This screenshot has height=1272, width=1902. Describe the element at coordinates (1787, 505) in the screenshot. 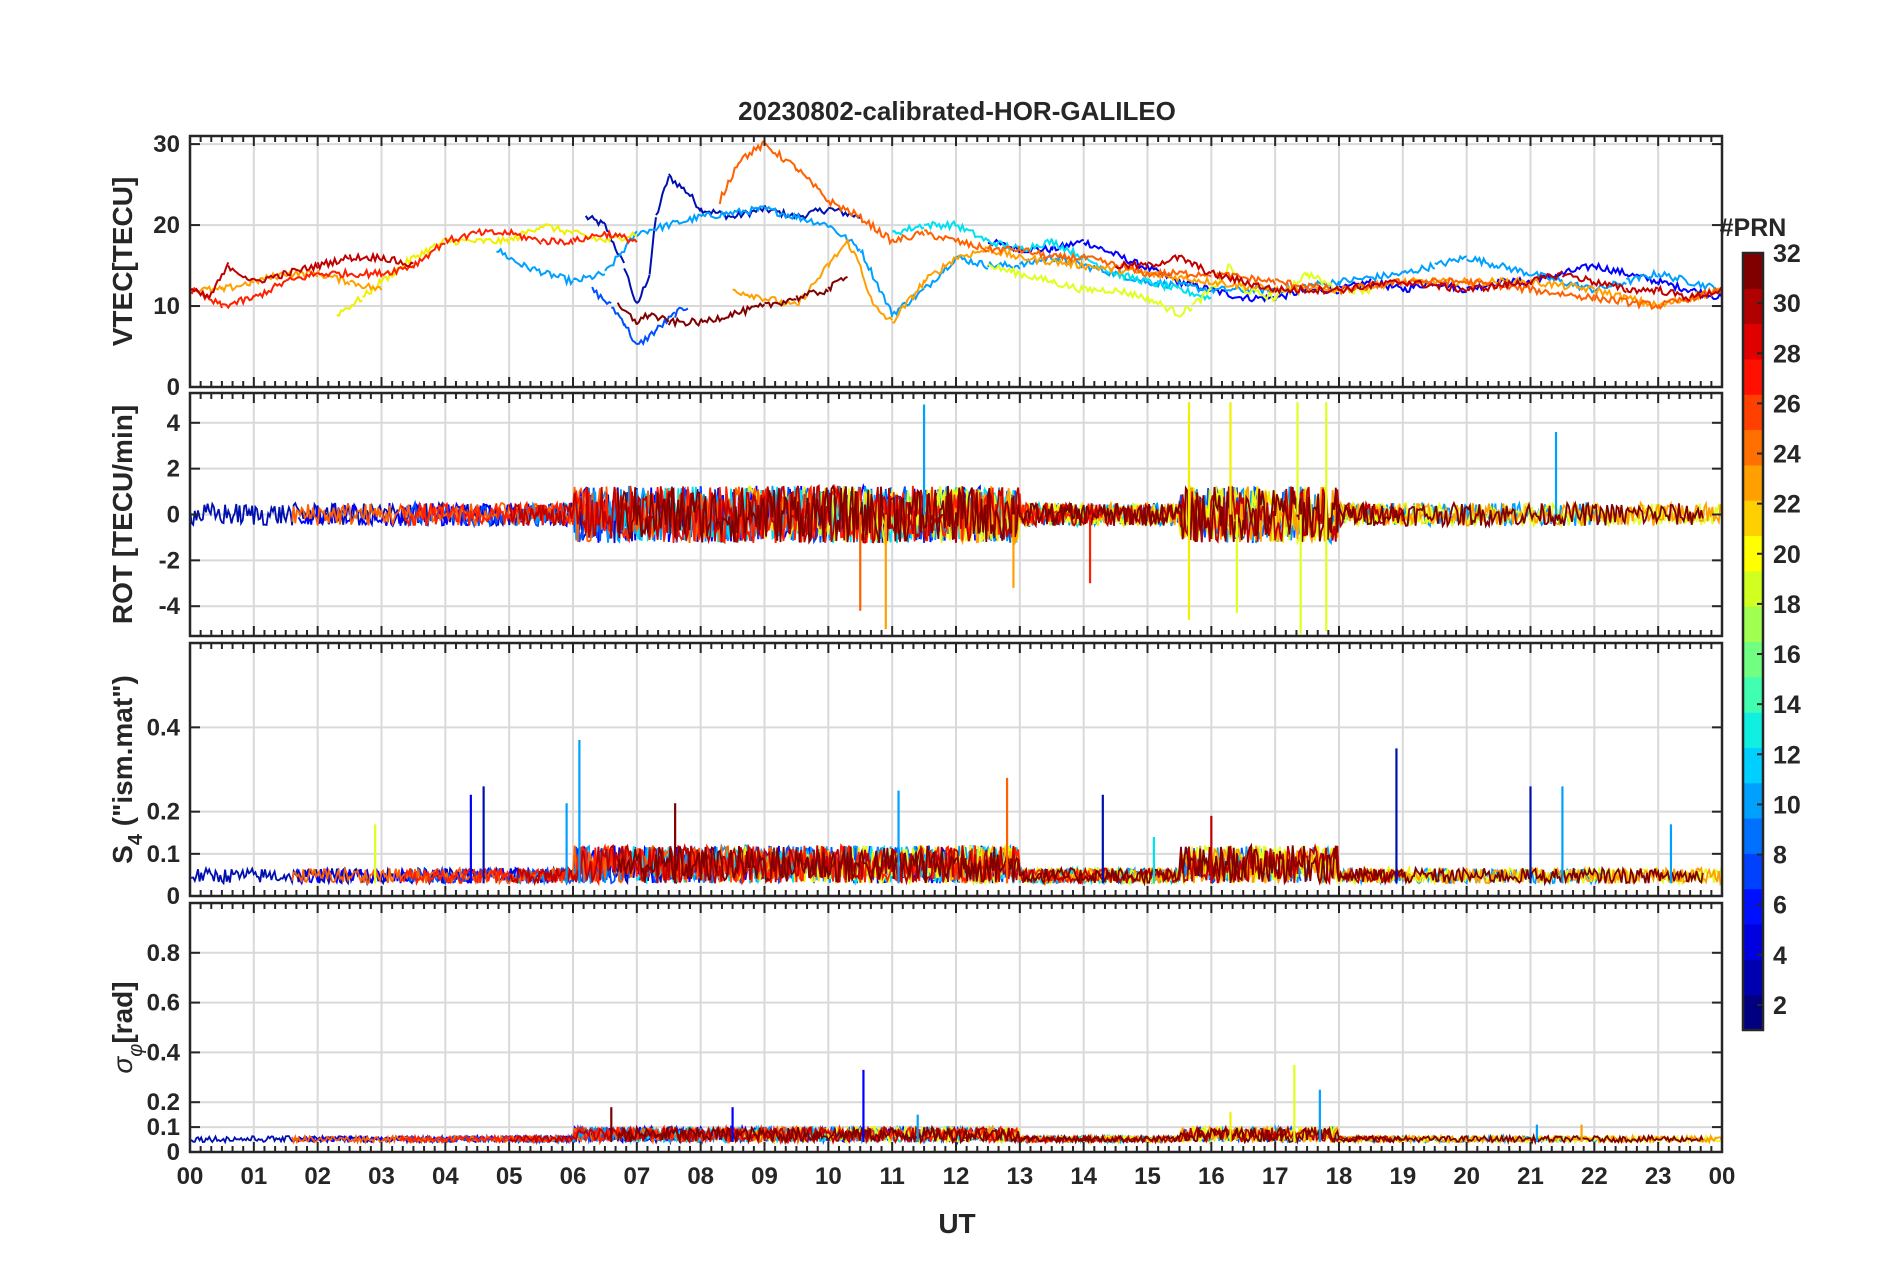

I see `colorbar-tick-label: 22` at that location.